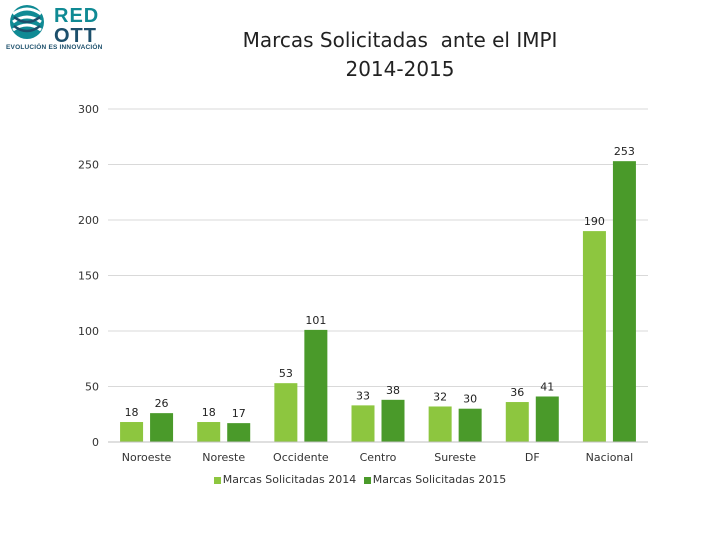 The width and height of the screenshot is (720, 540). Describe the element at coordinates (77, 16) in the screenshot. I see `logo-text-line1: RED` at that location.